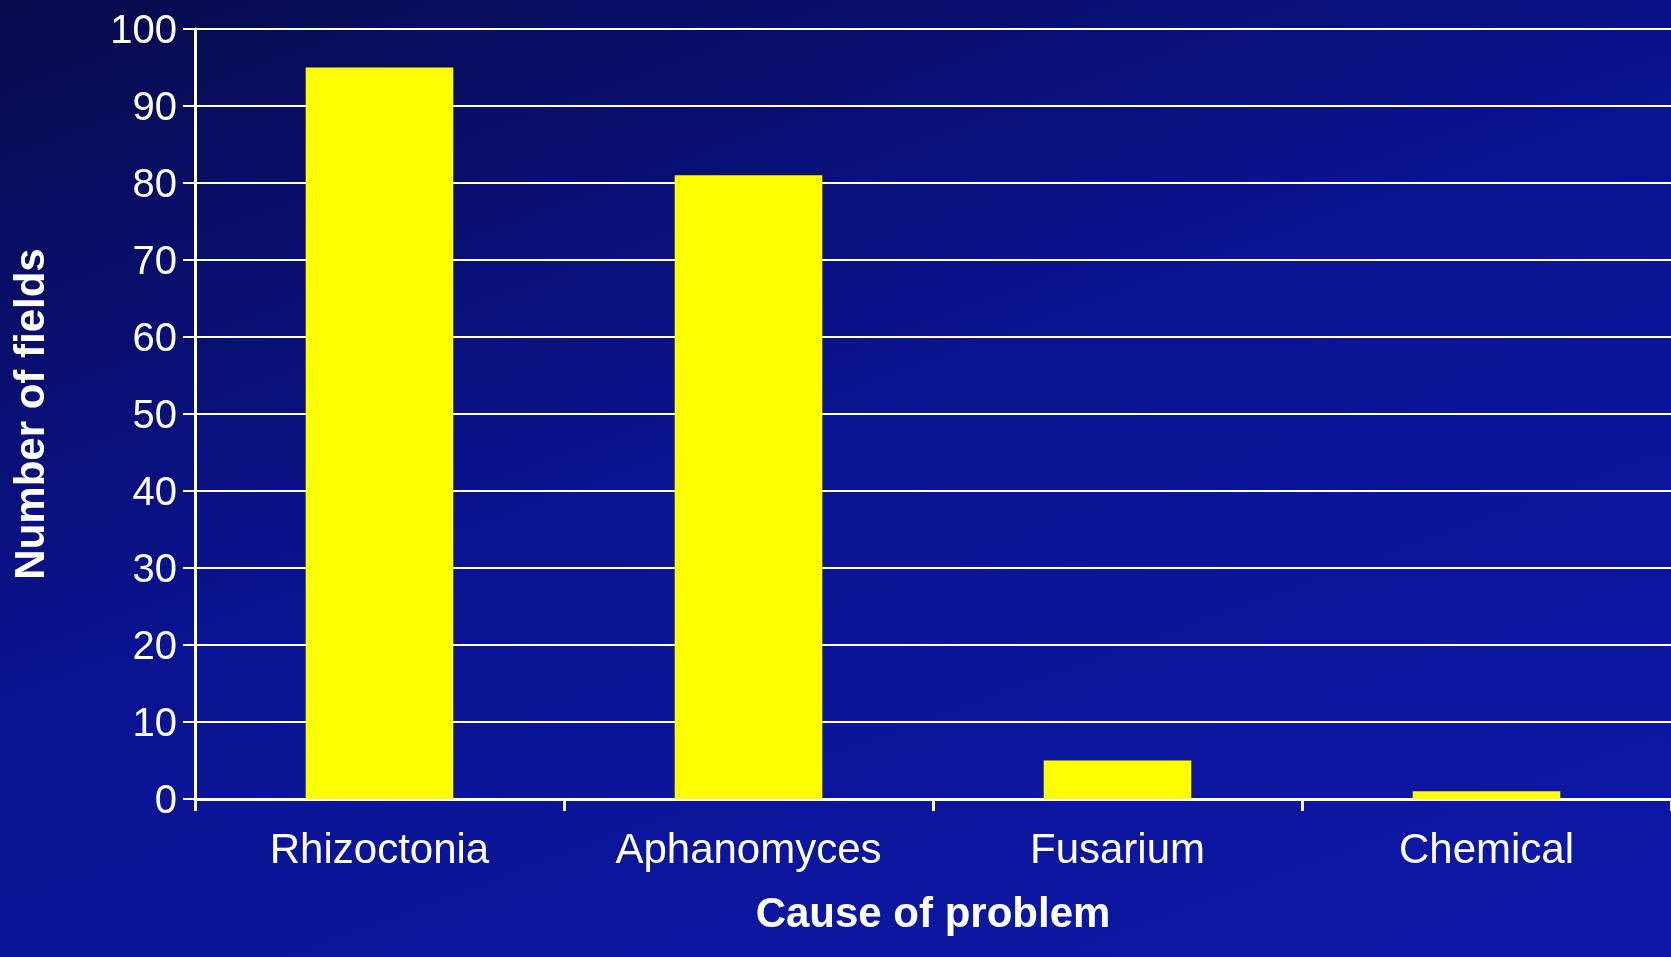 Image resolution: width=1671 pixels, height=957 pixels. What do you see at coordinates (29, 414) in the screenshot?
I see `y-axis-title: Number of fields` at bounding box center [29, 414].